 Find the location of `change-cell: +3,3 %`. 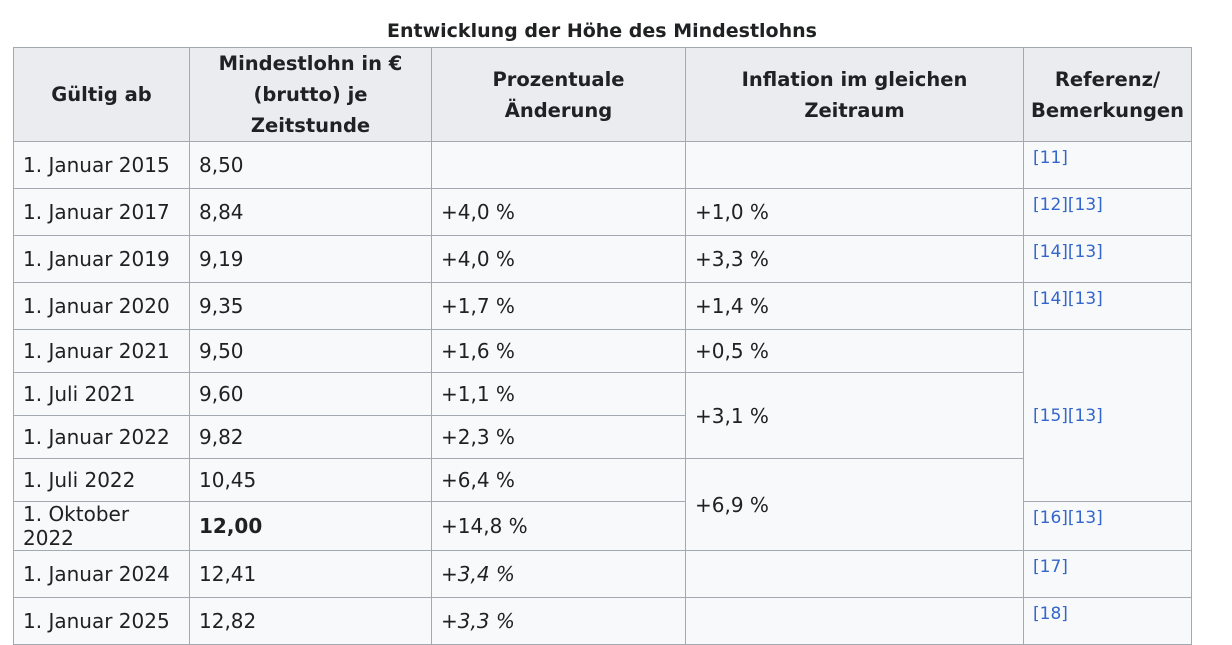

change-cell: +3,3 % is located at coordinates (558, 621).